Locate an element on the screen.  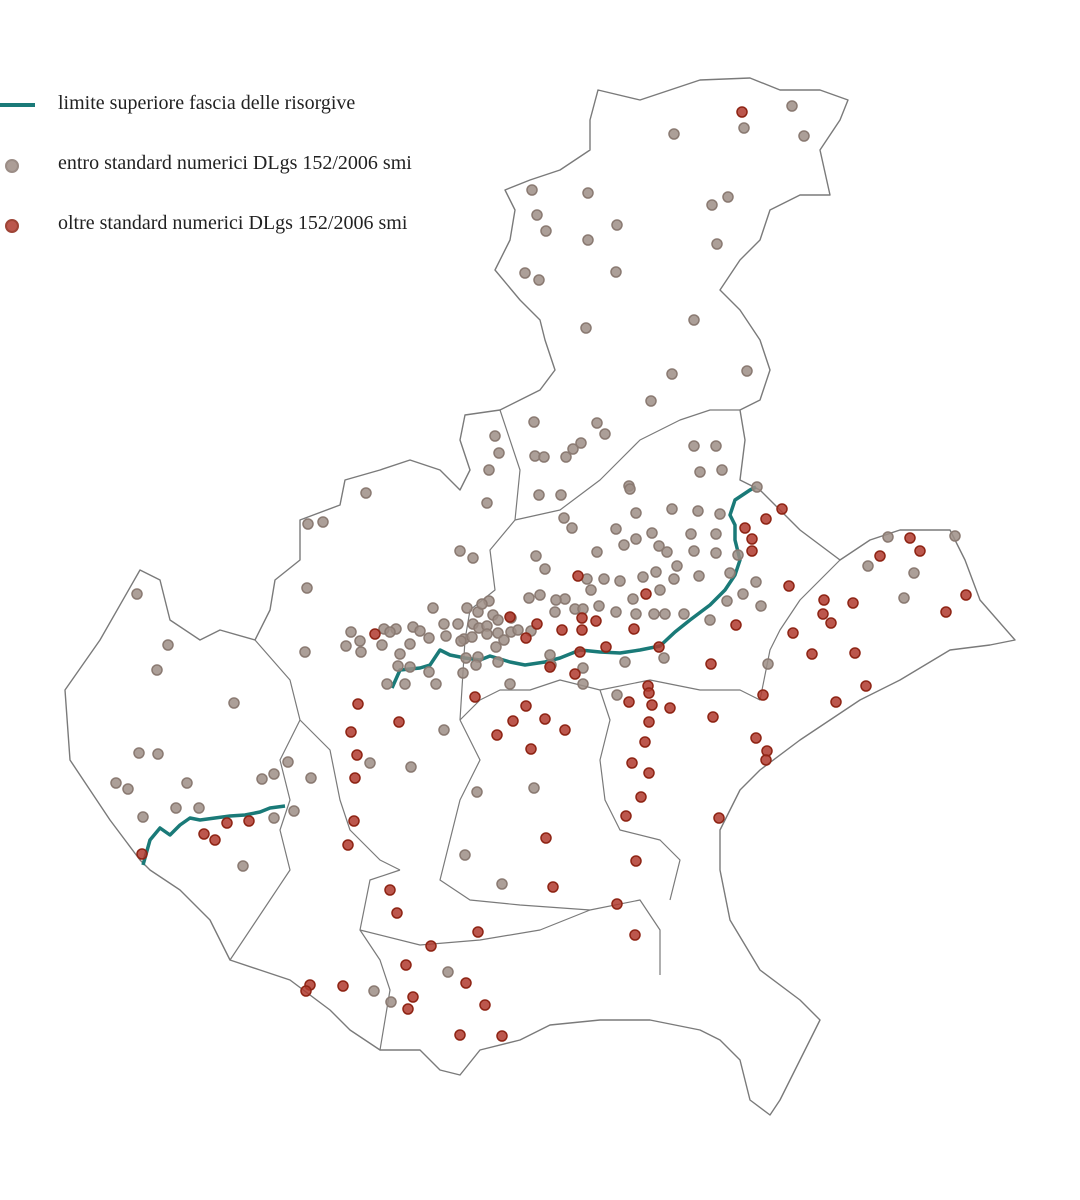
teal-line-icon is located at coordinates (17, 105).